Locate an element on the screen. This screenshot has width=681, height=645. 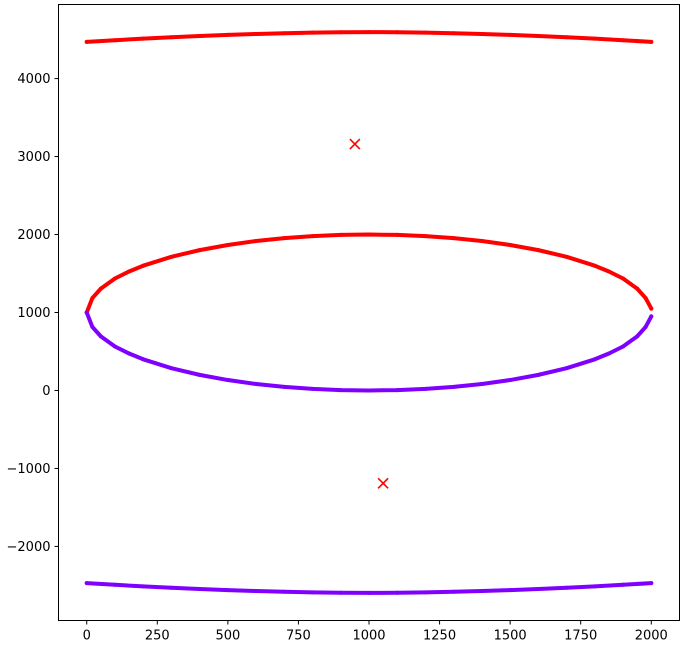
y-tick-label: −1000 is located at coordinates (29, 469).